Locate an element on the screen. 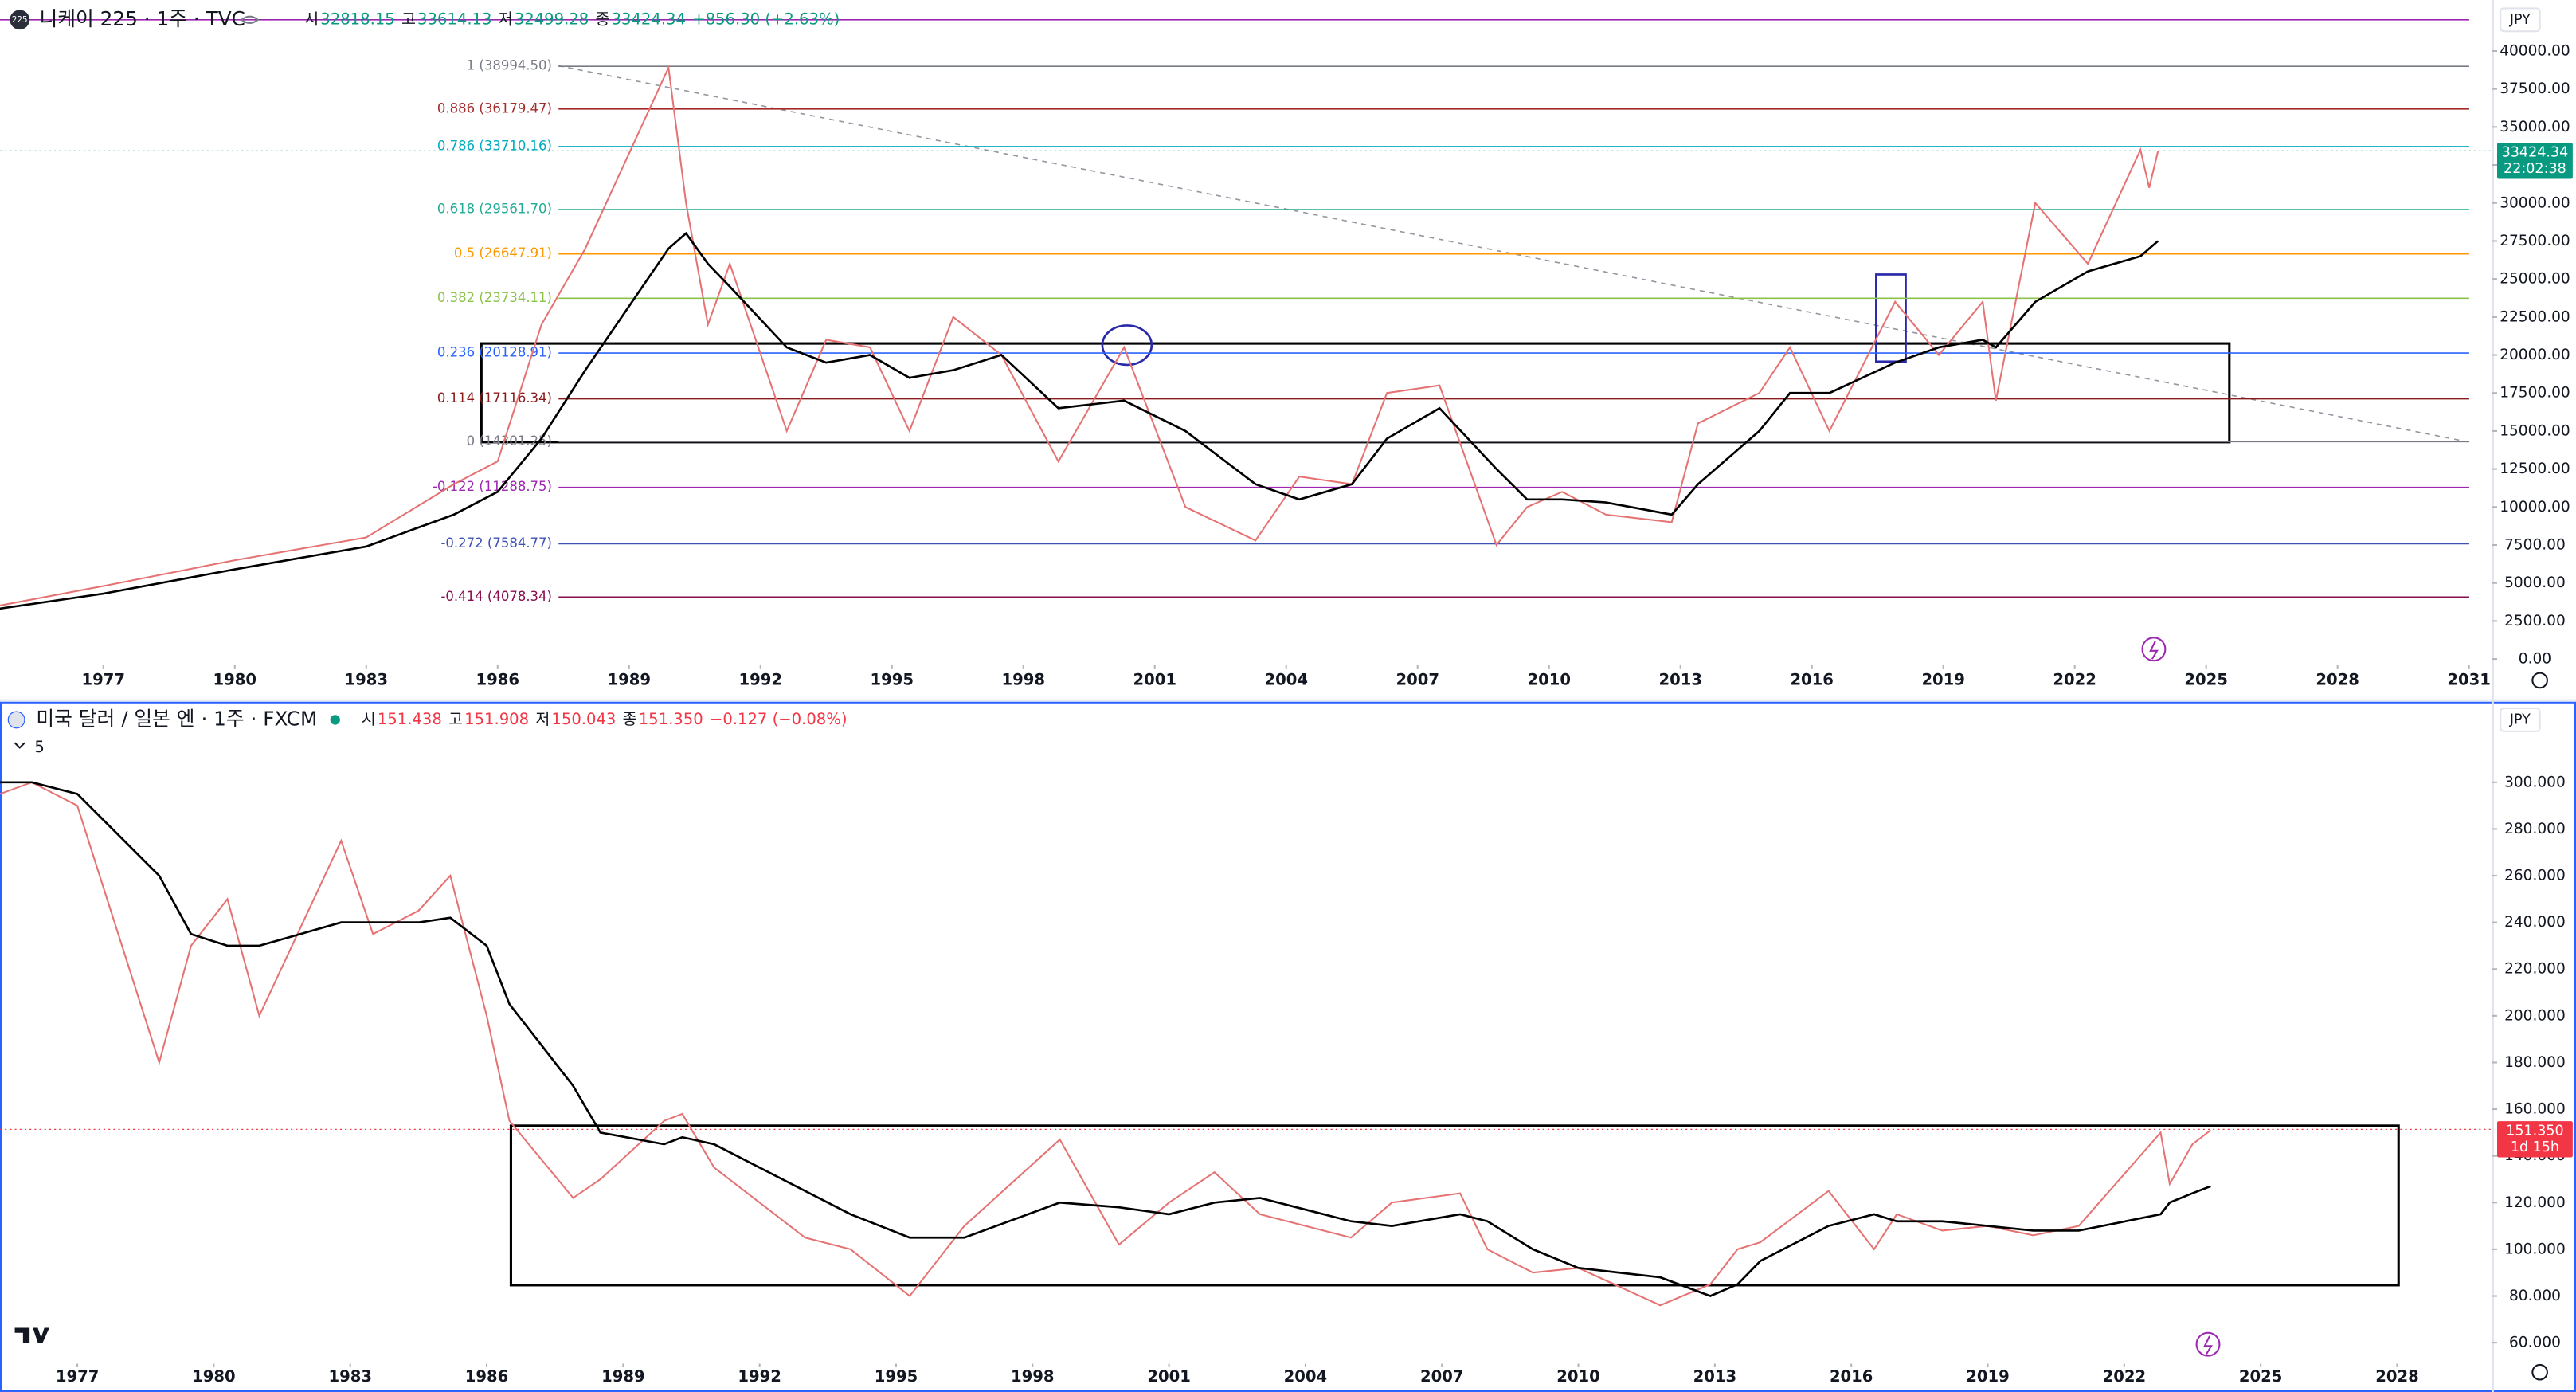 This screenshot has width=2576, height=1392. collapse-icon is located at coordinates (19, 745).